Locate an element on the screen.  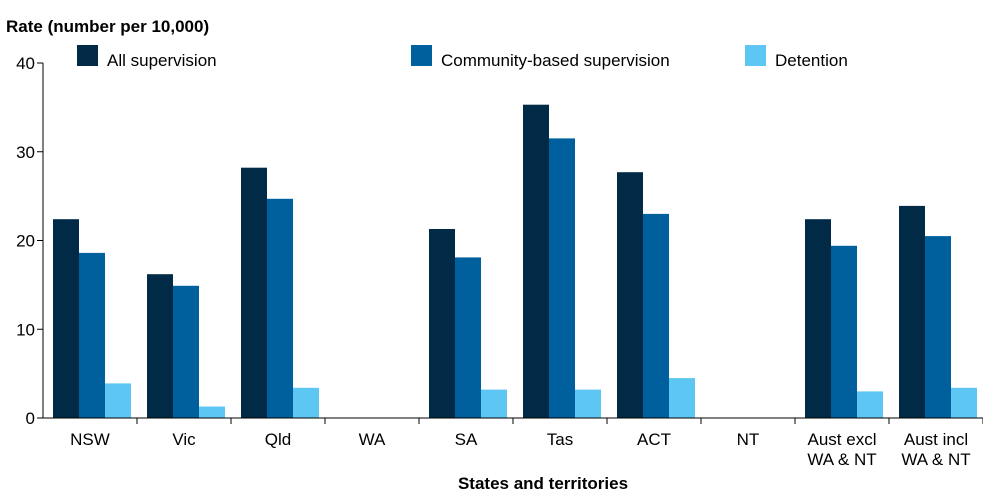
x-tick-label: NSW is located at coordinates (90, 439).